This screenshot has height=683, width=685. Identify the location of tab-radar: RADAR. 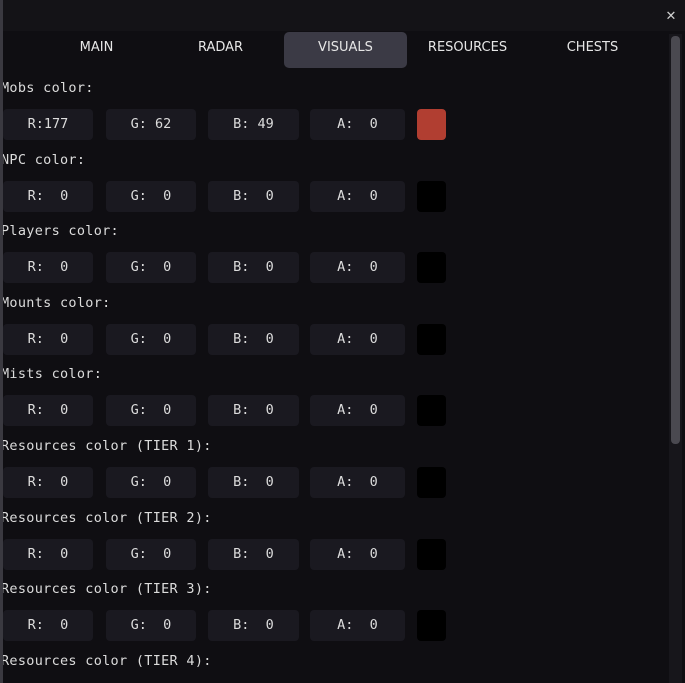
(220, 47).